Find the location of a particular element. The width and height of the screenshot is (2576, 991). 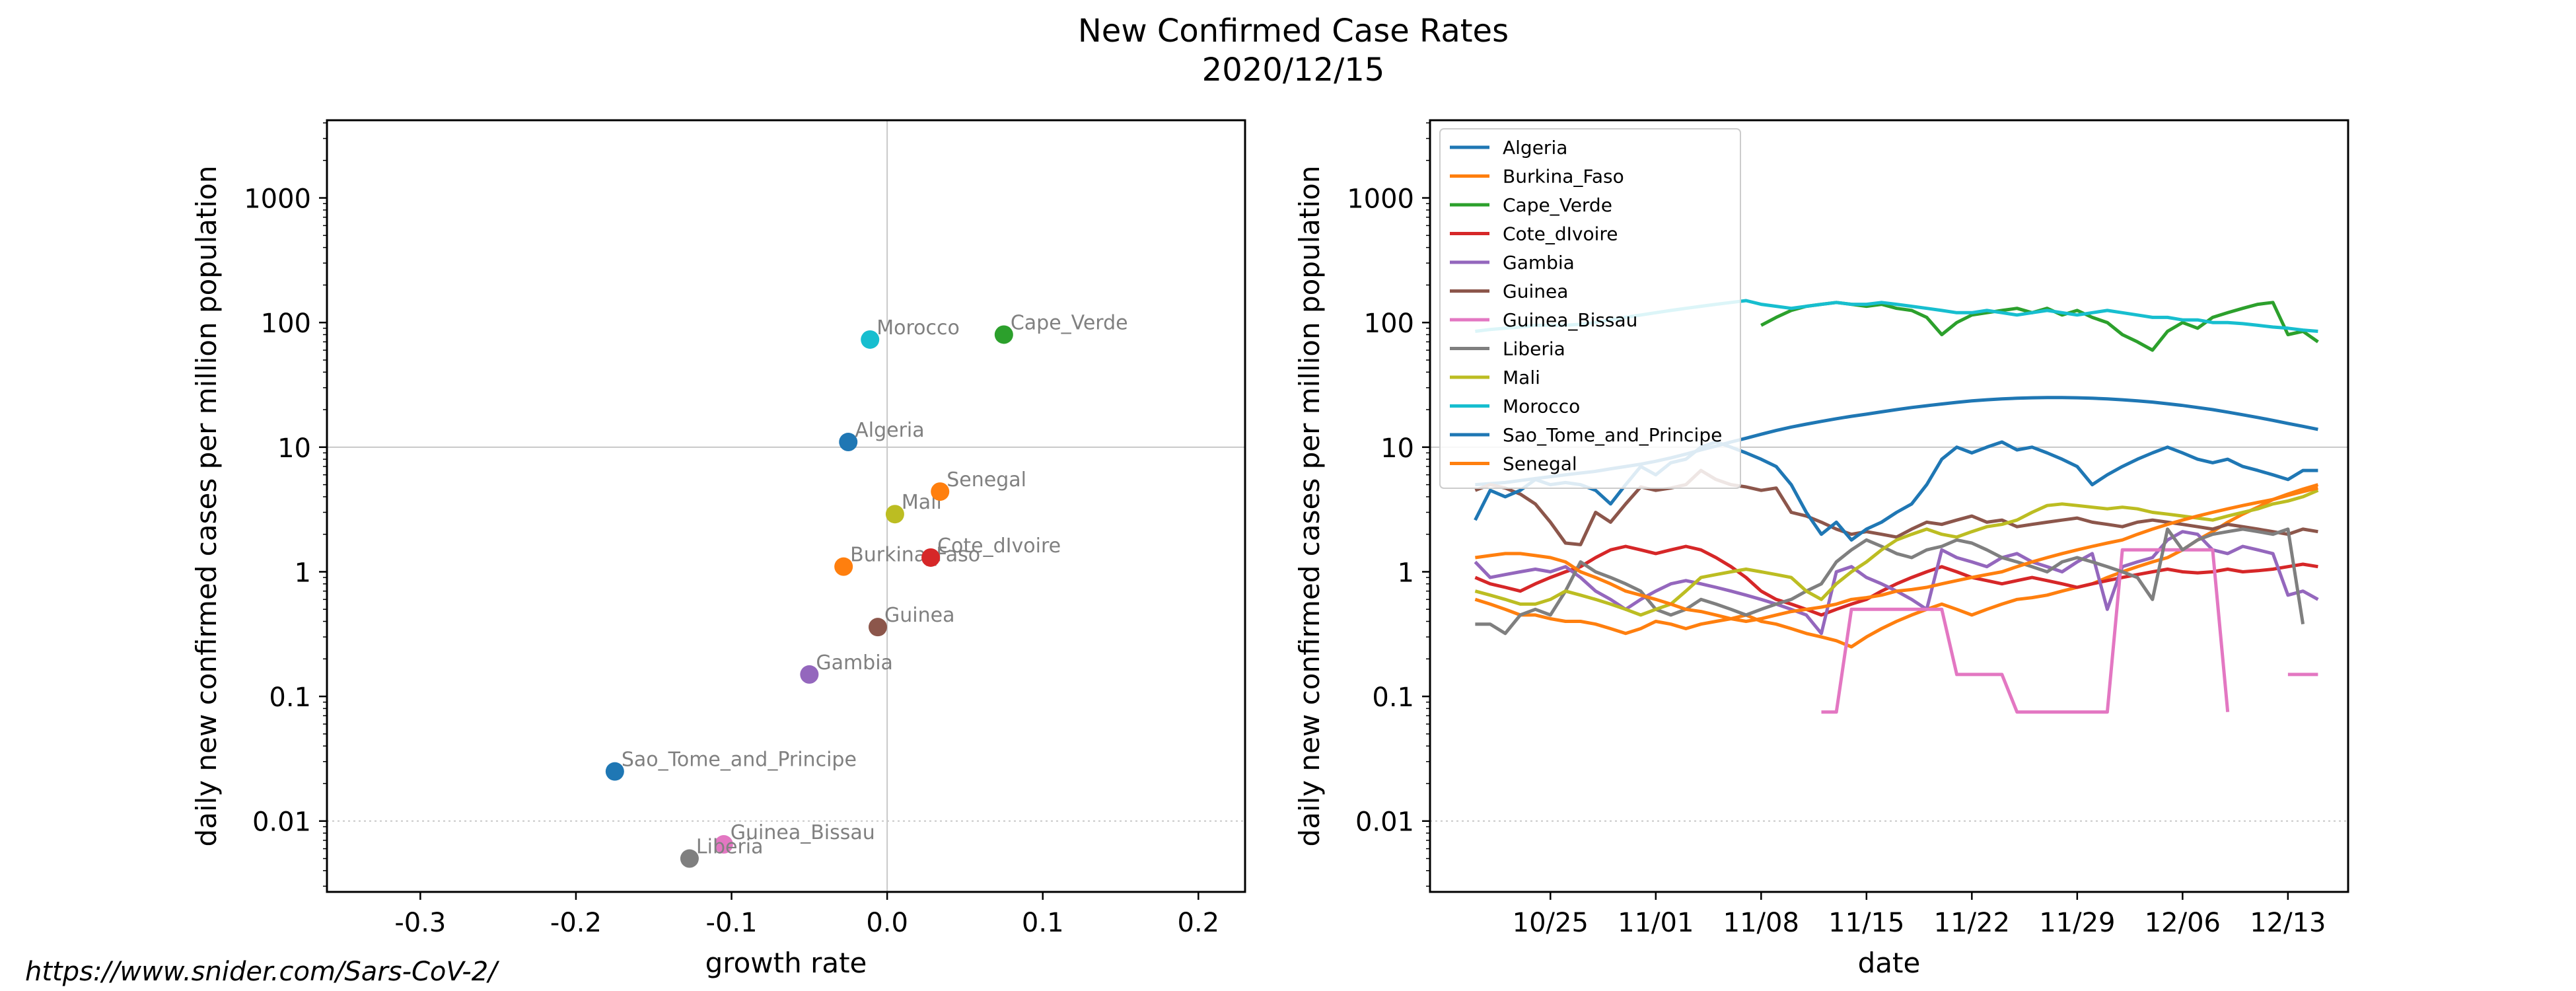

legend-label: Gambia is located at coordinates (1539, 263).